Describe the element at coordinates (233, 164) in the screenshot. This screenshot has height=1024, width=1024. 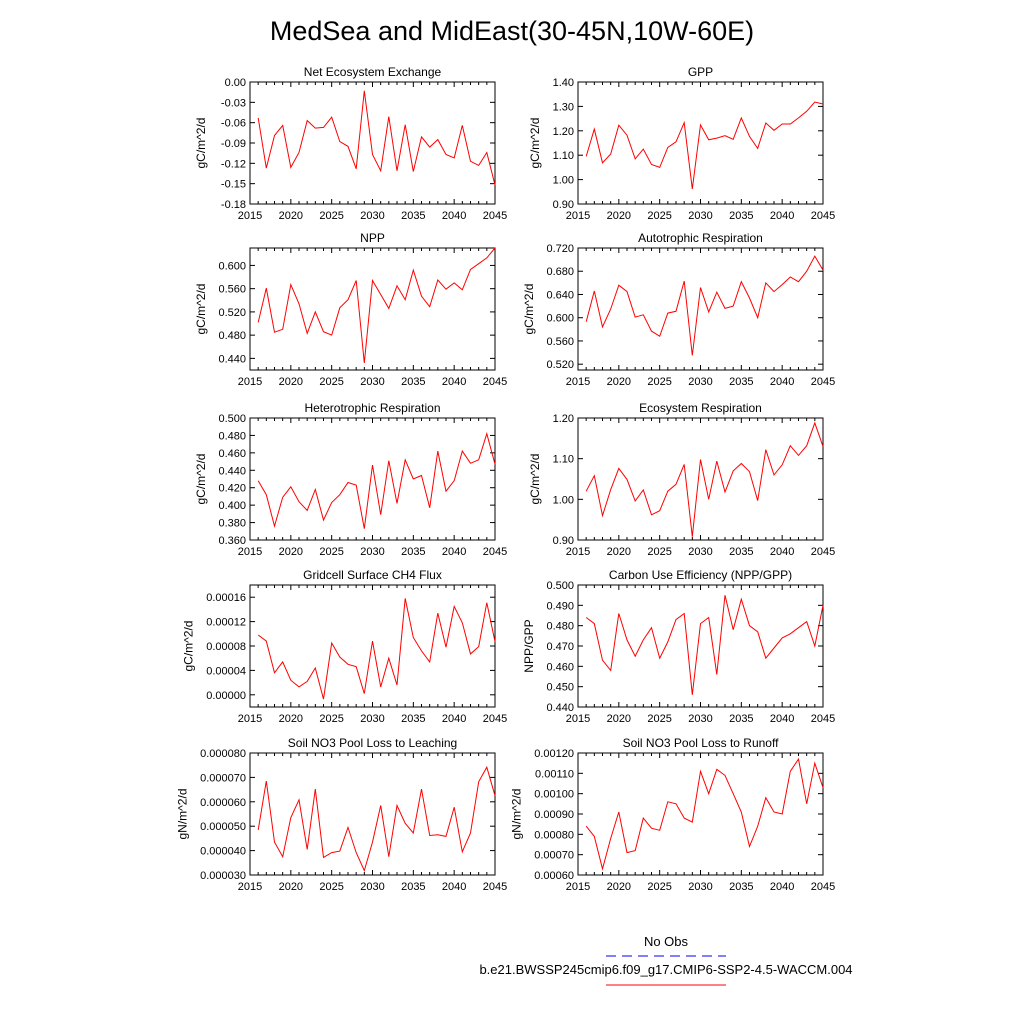
I see `y-tick-label: -0.12` at that location.